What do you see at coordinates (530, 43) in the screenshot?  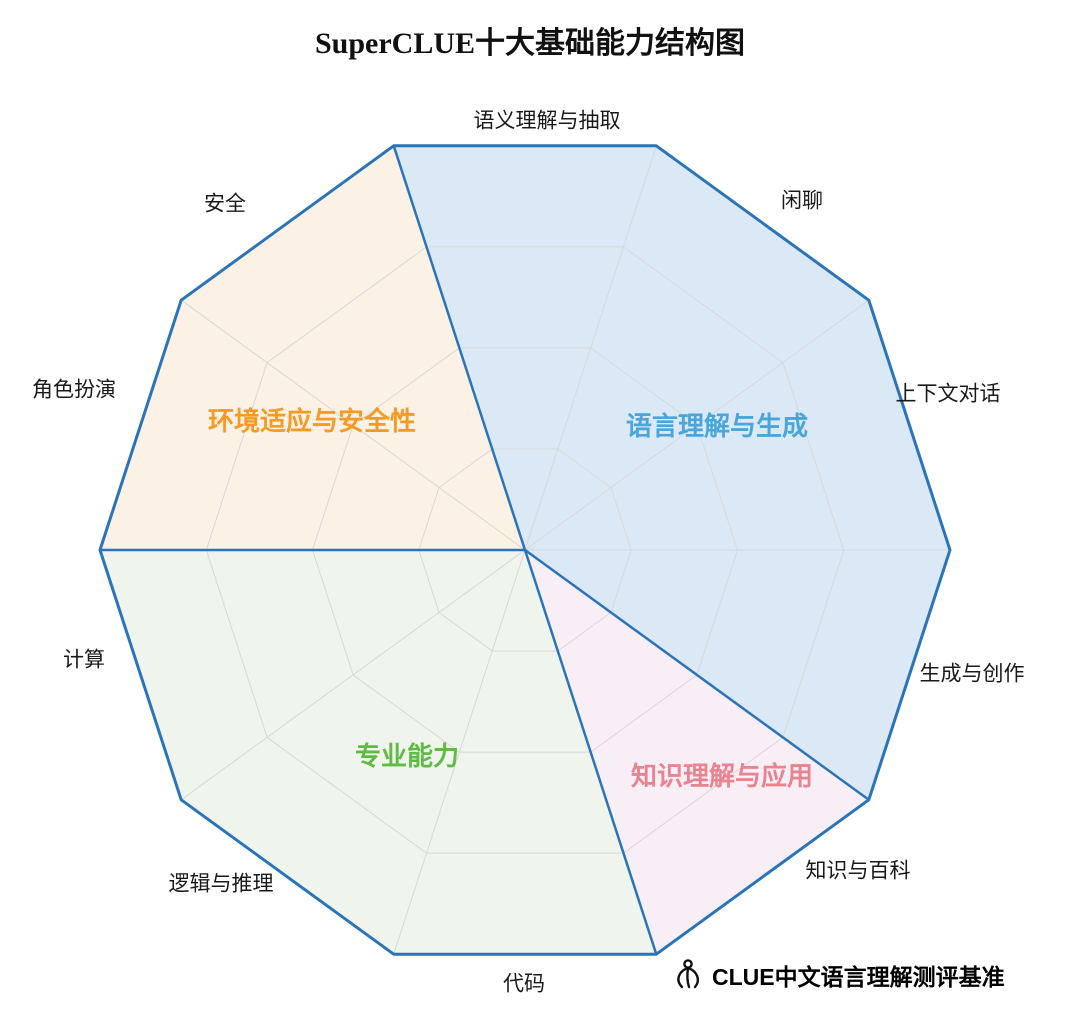 I see `chart-title: SuperCLUE十大基础能力结构图` at bounding box center [530, 43].